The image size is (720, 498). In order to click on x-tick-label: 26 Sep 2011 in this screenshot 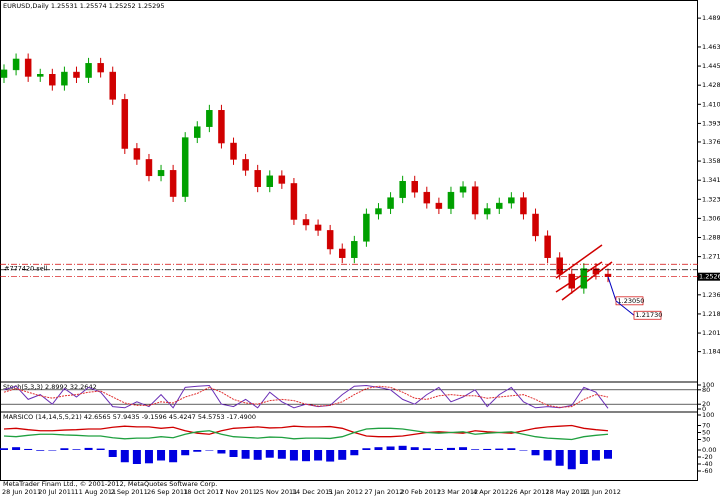, I will do `click(167, 492)`.